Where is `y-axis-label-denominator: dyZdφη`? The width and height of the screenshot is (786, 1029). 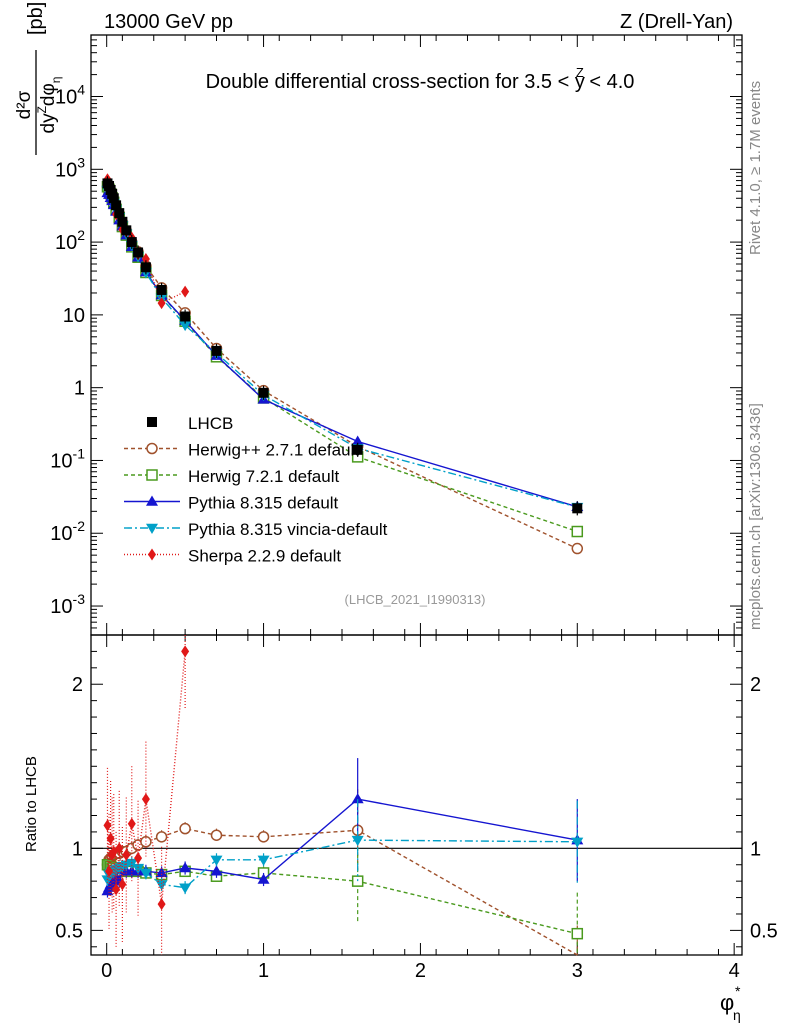
y-axis-label-denominator: dyZdφη is located at coordinates (49, 105).